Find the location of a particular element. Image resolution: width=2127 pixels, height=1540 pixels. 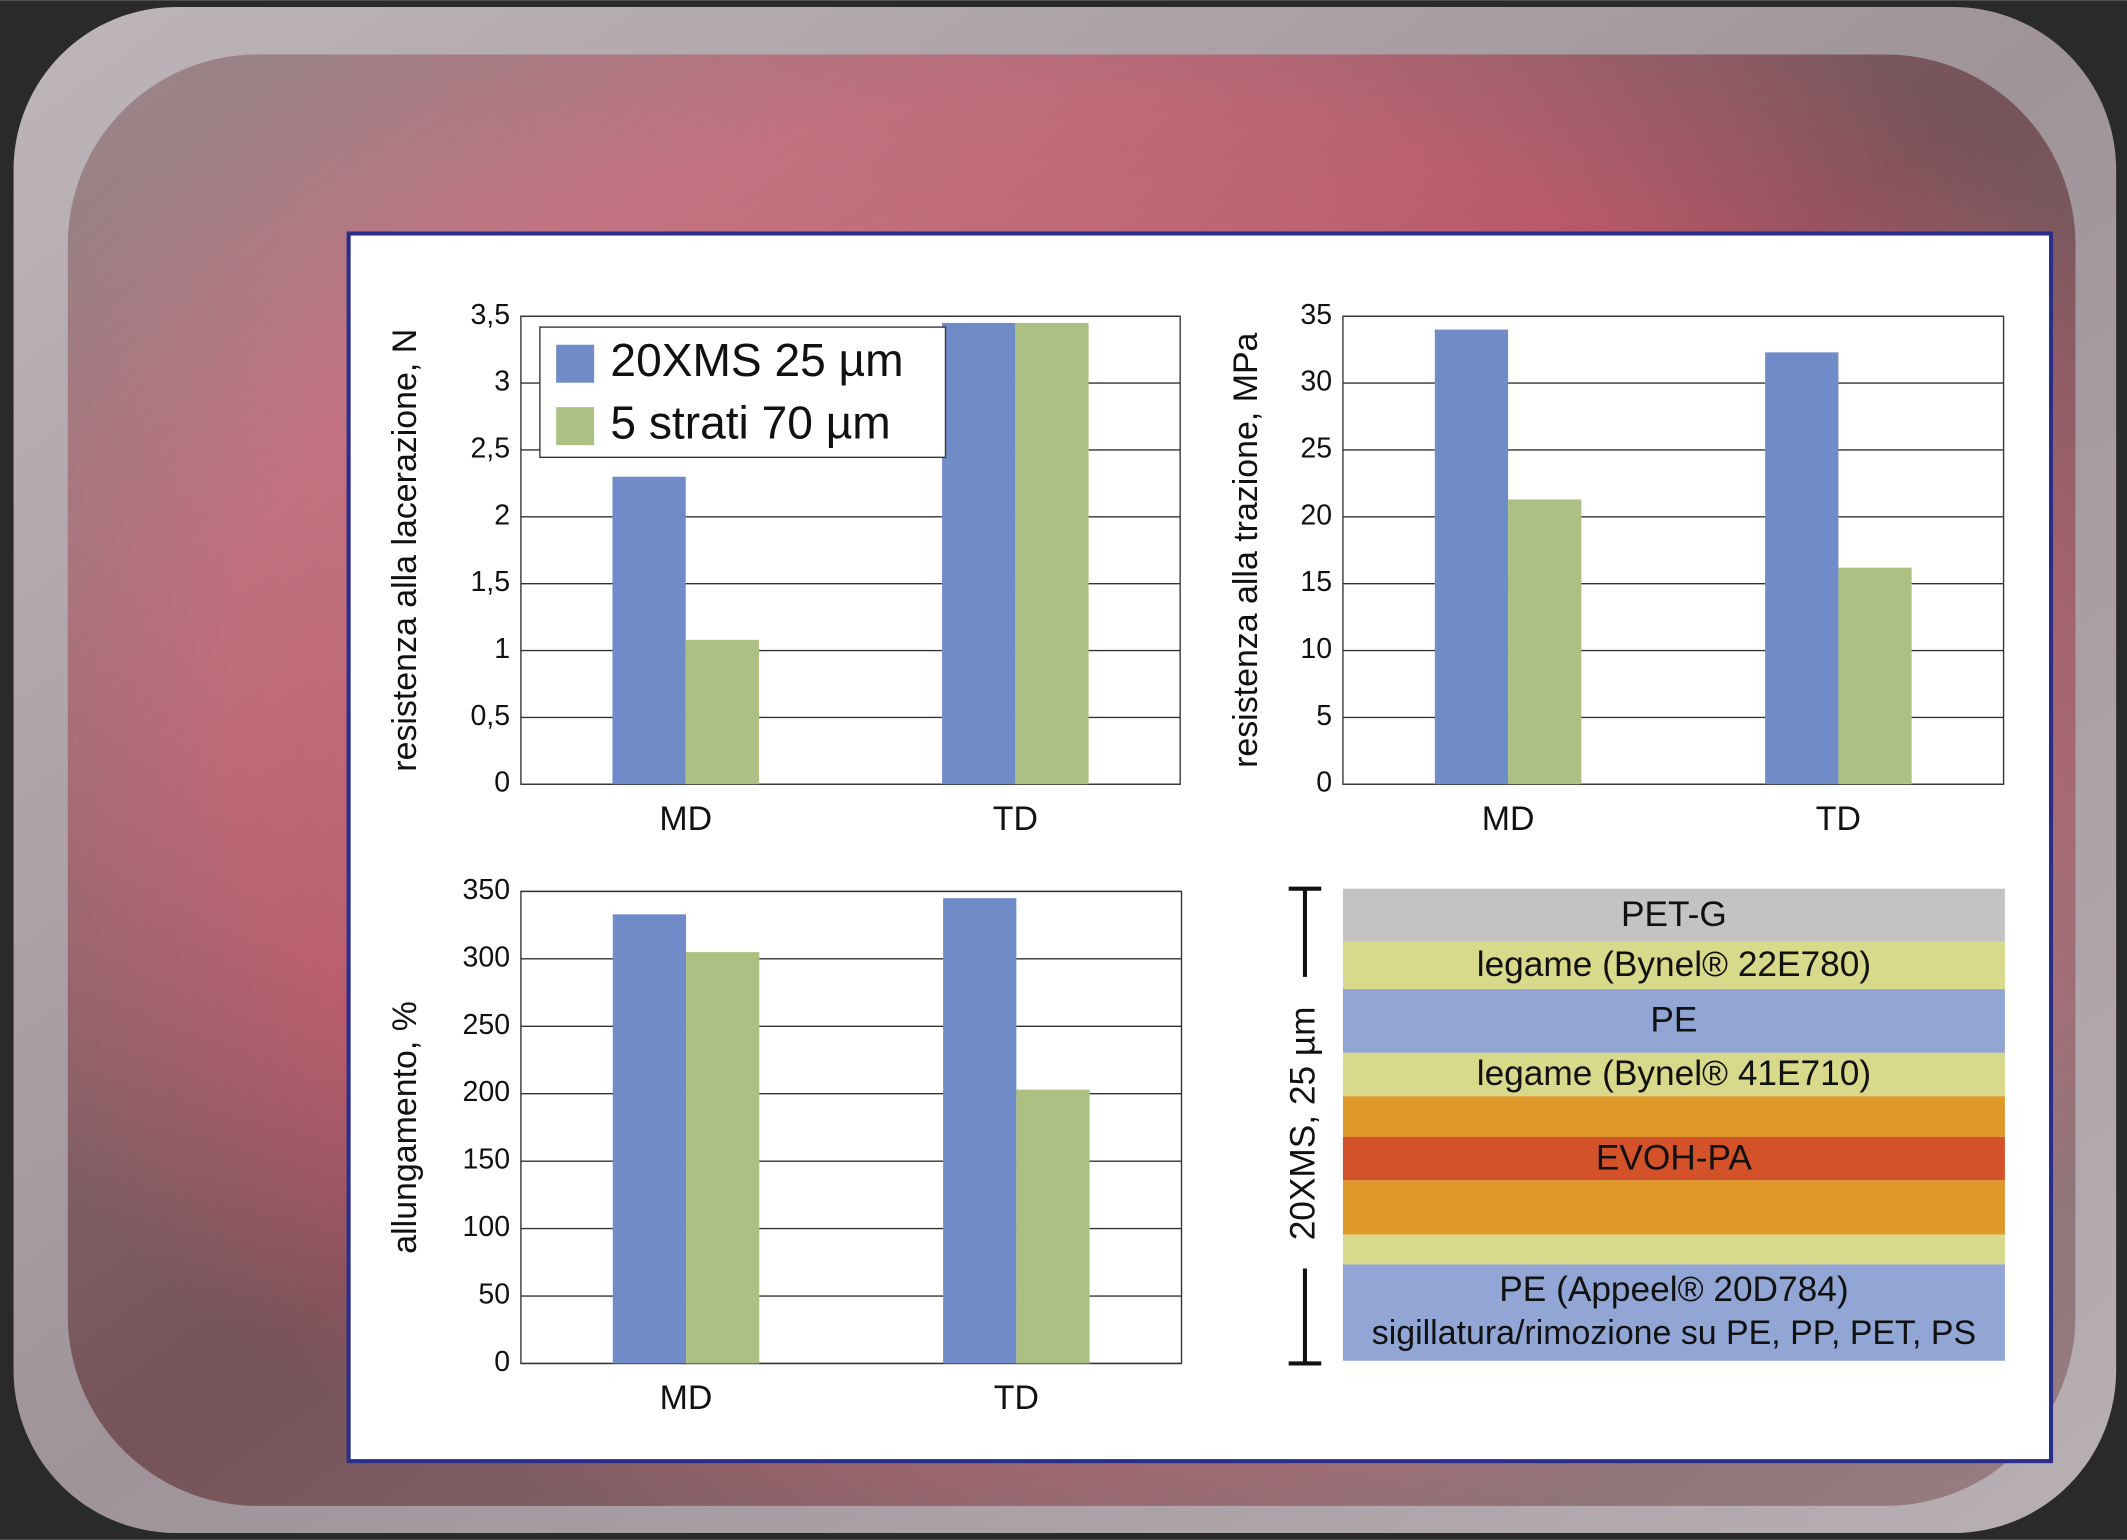

y-tick-label: 350 is located at coordinates (487, 890).